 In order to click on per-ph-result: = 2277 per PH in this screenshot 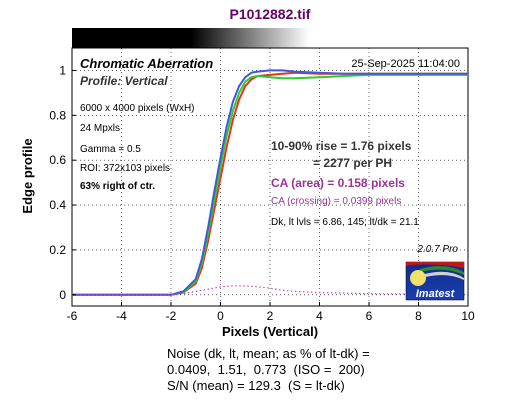, I will do `click(352, 163)`.